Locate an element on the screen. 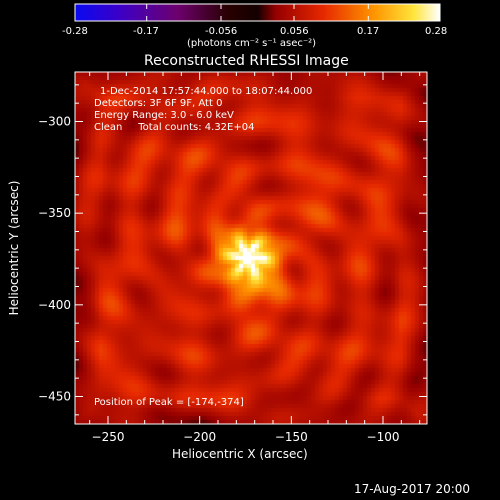 This screenshot has width=500, height=500. footer-timestamp: 17-Aug-2017 20:00 is located at coordinates (412, 489).